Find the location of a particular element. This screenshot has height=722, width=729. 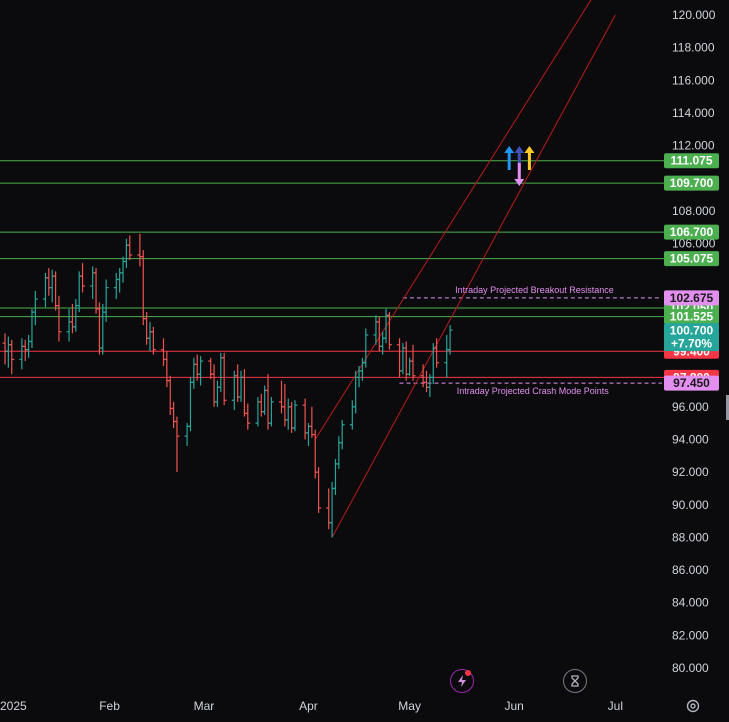

y-tick-label: 88.000 is located at coordinates (690, 537).